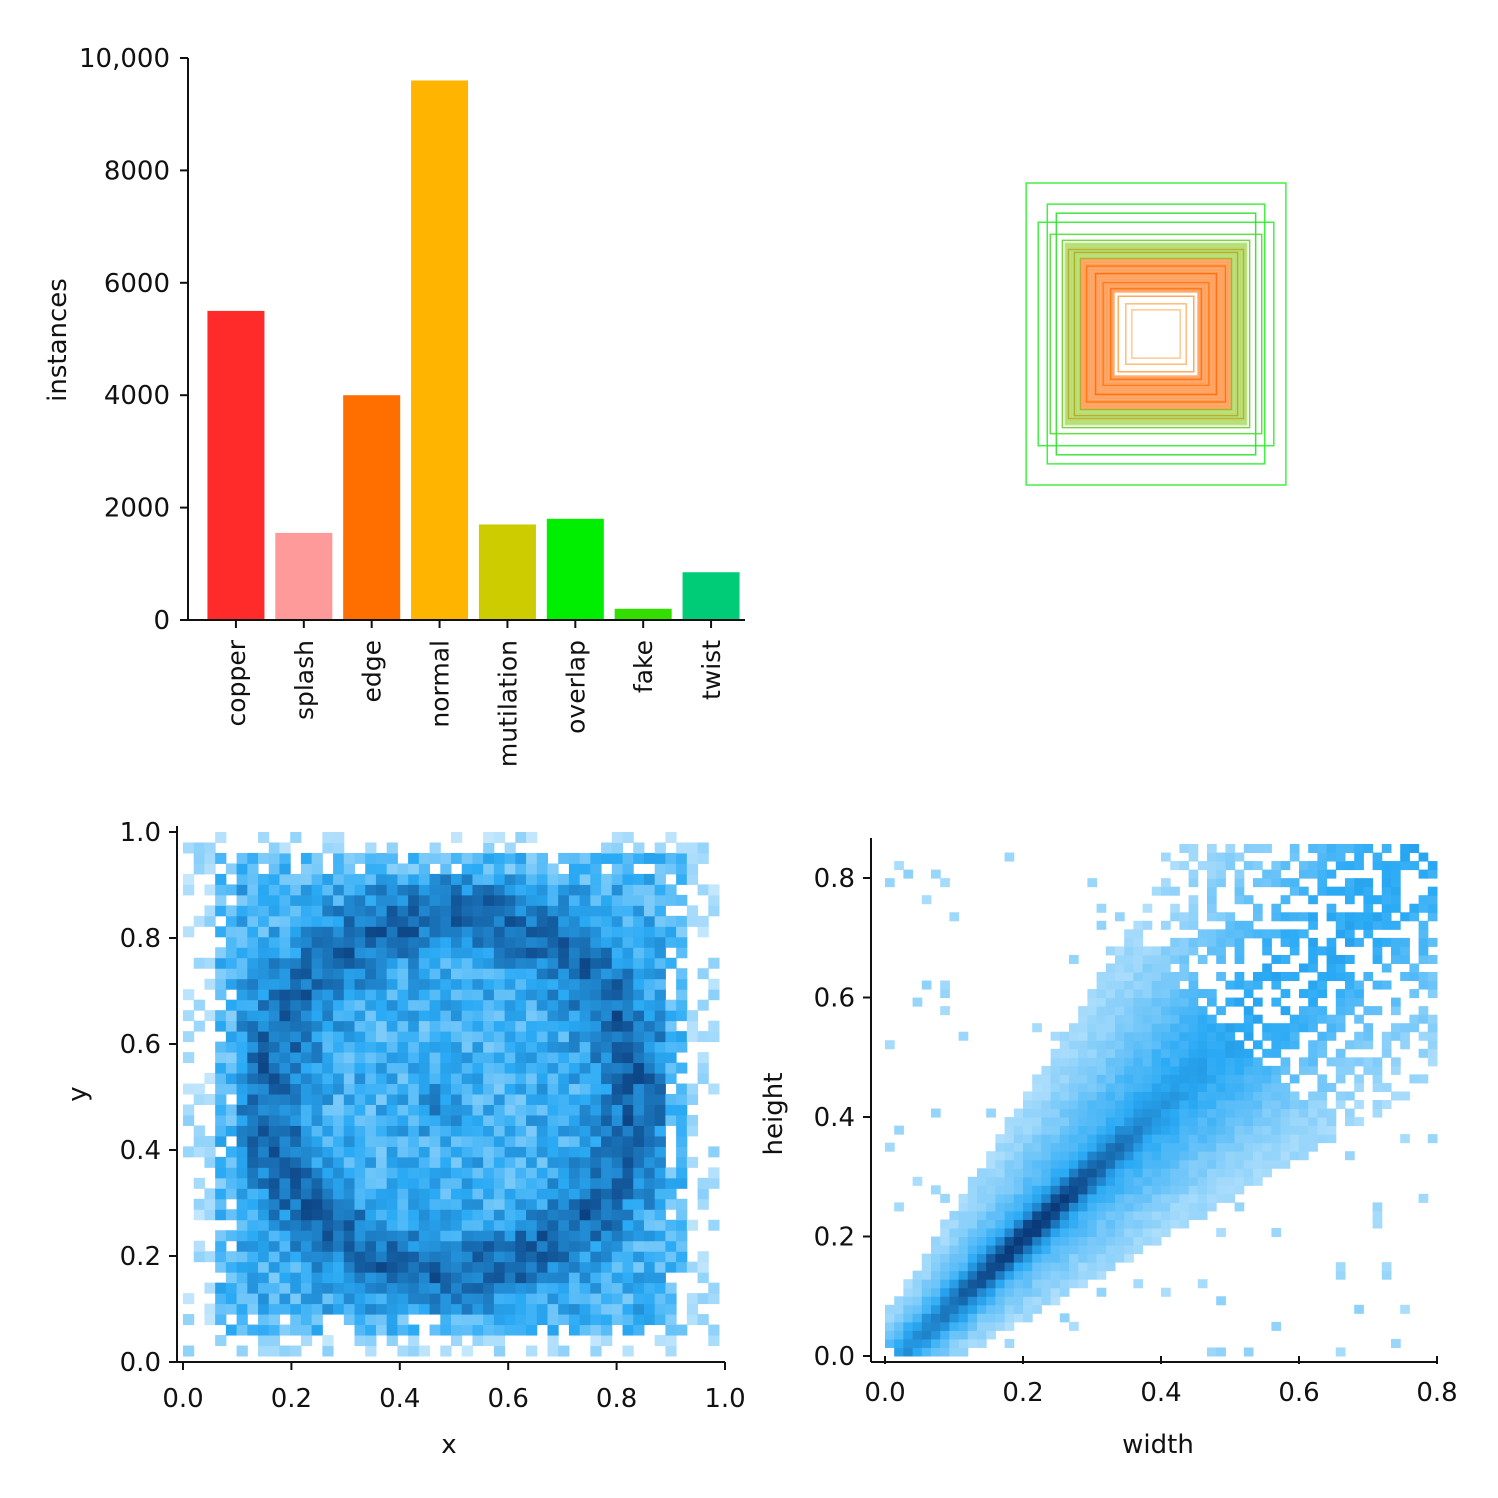 The width and height of the screenshot is (1498, 1498). Describe the element at coordinates (1022, 1393) in the screenshot. I see `x-tick-label: 0.2` at that location.